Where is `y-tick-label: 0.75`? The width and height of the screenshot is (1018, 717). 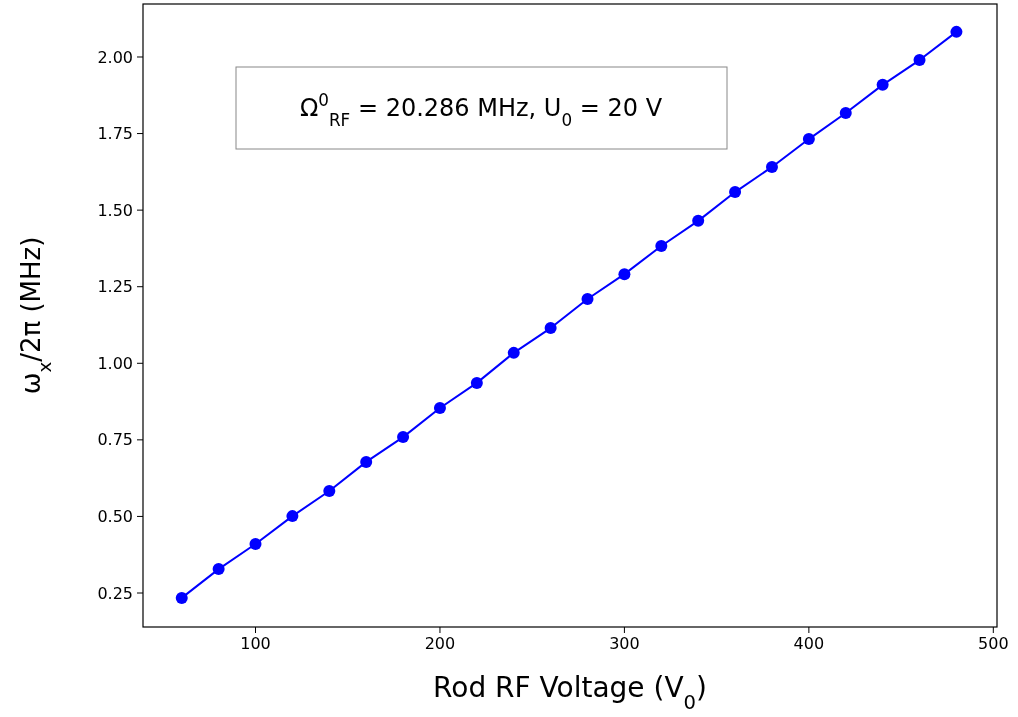
y-tick-label: 0.75 is located at coordinates (115, 440).